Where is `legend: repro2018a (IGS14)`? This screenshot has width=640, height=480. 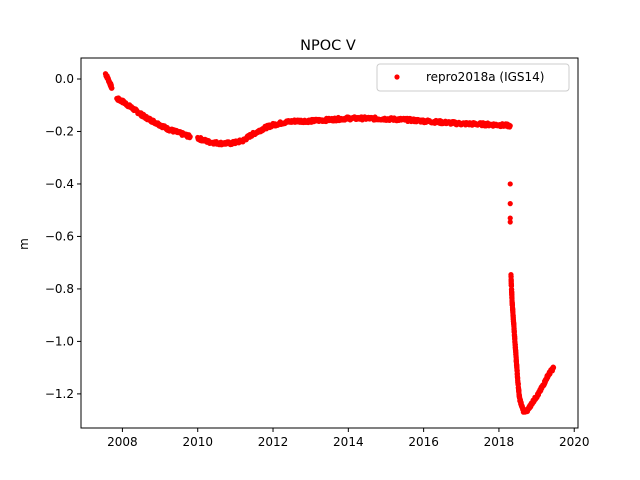 legend: repro2018a (IGS14) is located at coordinates (473, 77).